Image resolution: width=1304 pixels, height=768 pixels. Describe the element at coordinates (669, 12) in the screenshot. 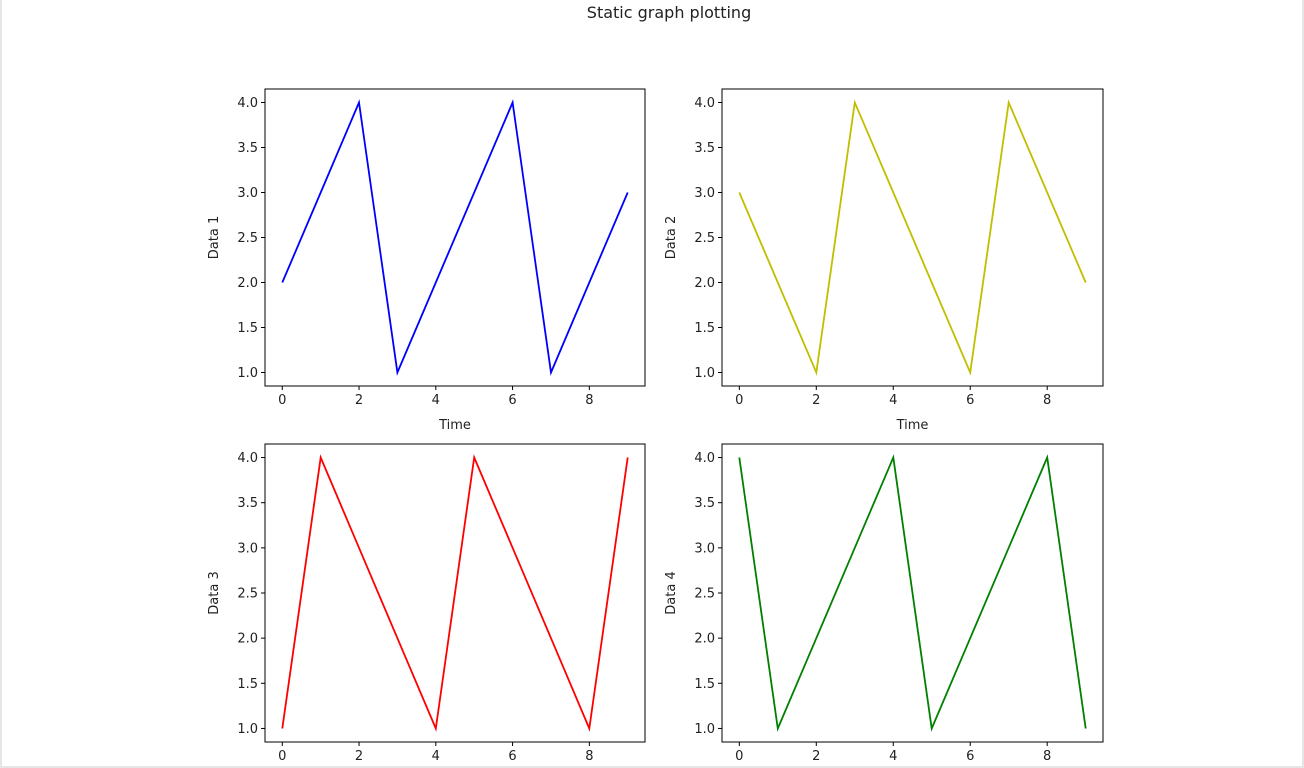

I see `figure-title: Static graph plotting` at that location.